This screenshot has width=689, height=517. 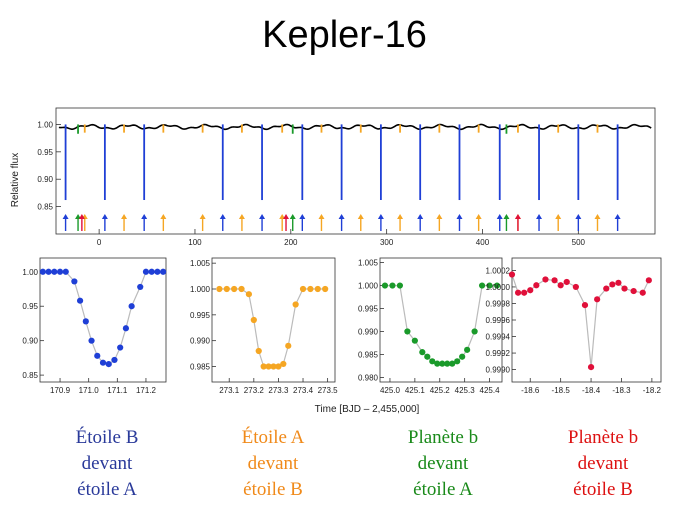 I want to click on caption-planet-over-b: Planète b devant étoile B, so click(x=603, y=464).